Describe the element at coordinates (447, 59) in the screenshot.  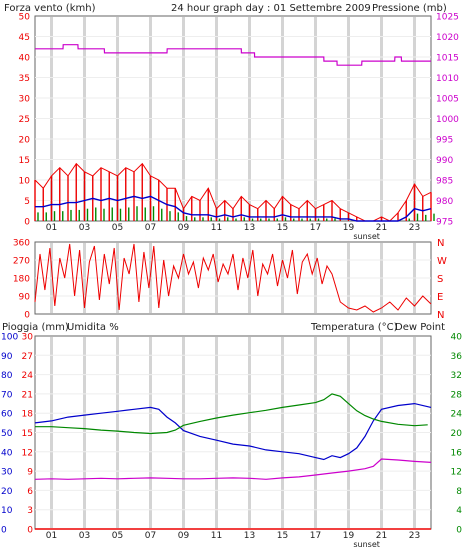
I see `pressure-tick-label: 1015` at that location.